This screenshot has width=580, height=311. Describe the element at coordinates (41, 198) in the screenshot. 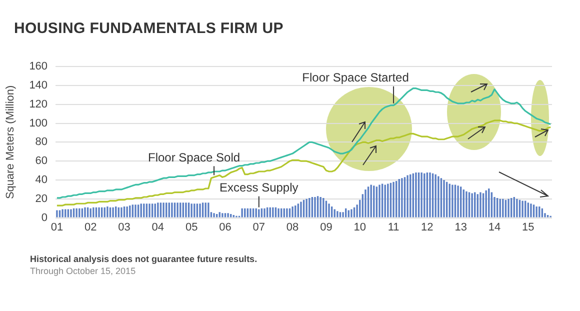

I see `y-tick-label: 20` at that location.